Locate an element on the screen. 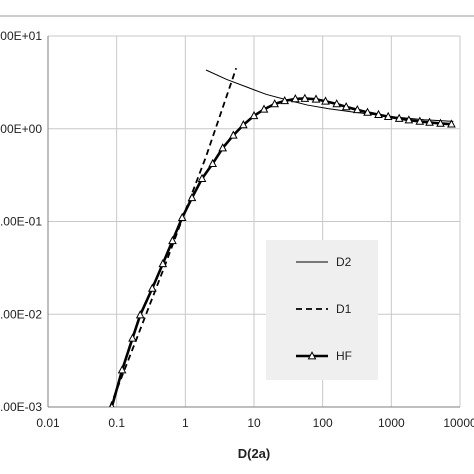 The width and height of the screenshot is (474, 474). x-tick-label: 0.1 is located at coordinates (116, 423).